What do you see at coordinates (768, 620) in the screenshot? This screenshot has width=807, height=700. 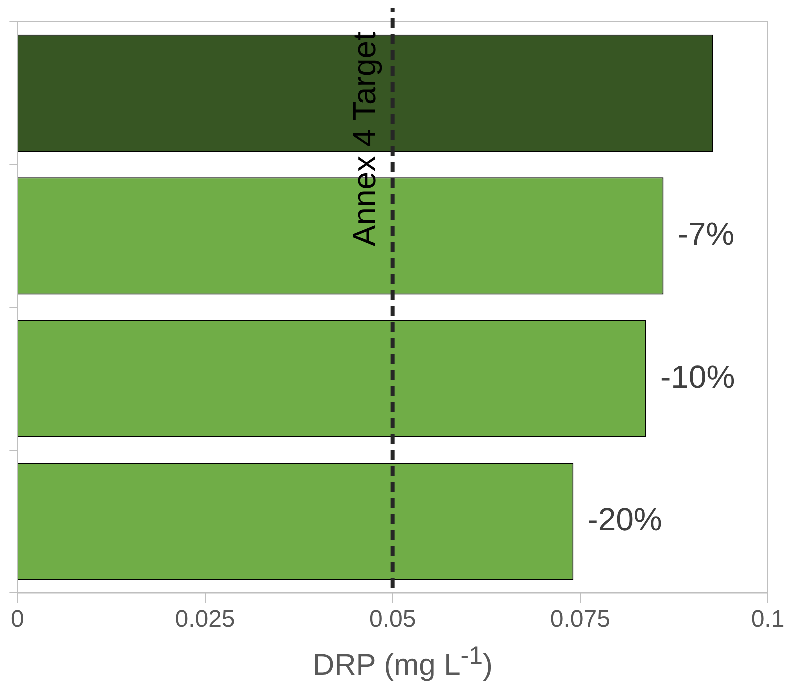 I see `x-tick-label: 0.1` at bounding box center [768, 620].